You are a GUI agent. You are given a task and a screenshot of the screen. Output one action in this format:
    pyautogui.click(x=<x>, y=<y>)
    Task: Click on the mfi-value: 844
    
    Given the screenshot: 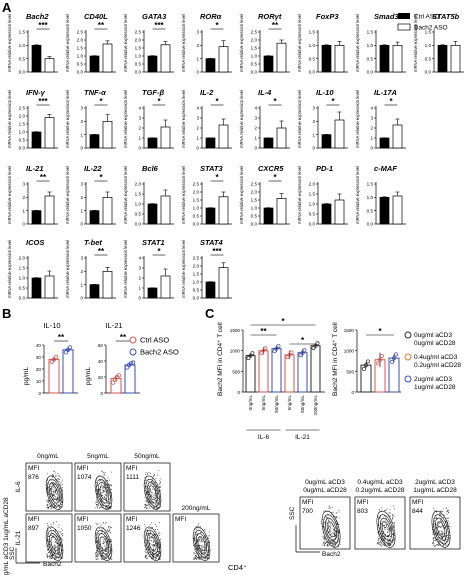 What is the action you would take?
    pyautogui.click(x=417, y=511)
    